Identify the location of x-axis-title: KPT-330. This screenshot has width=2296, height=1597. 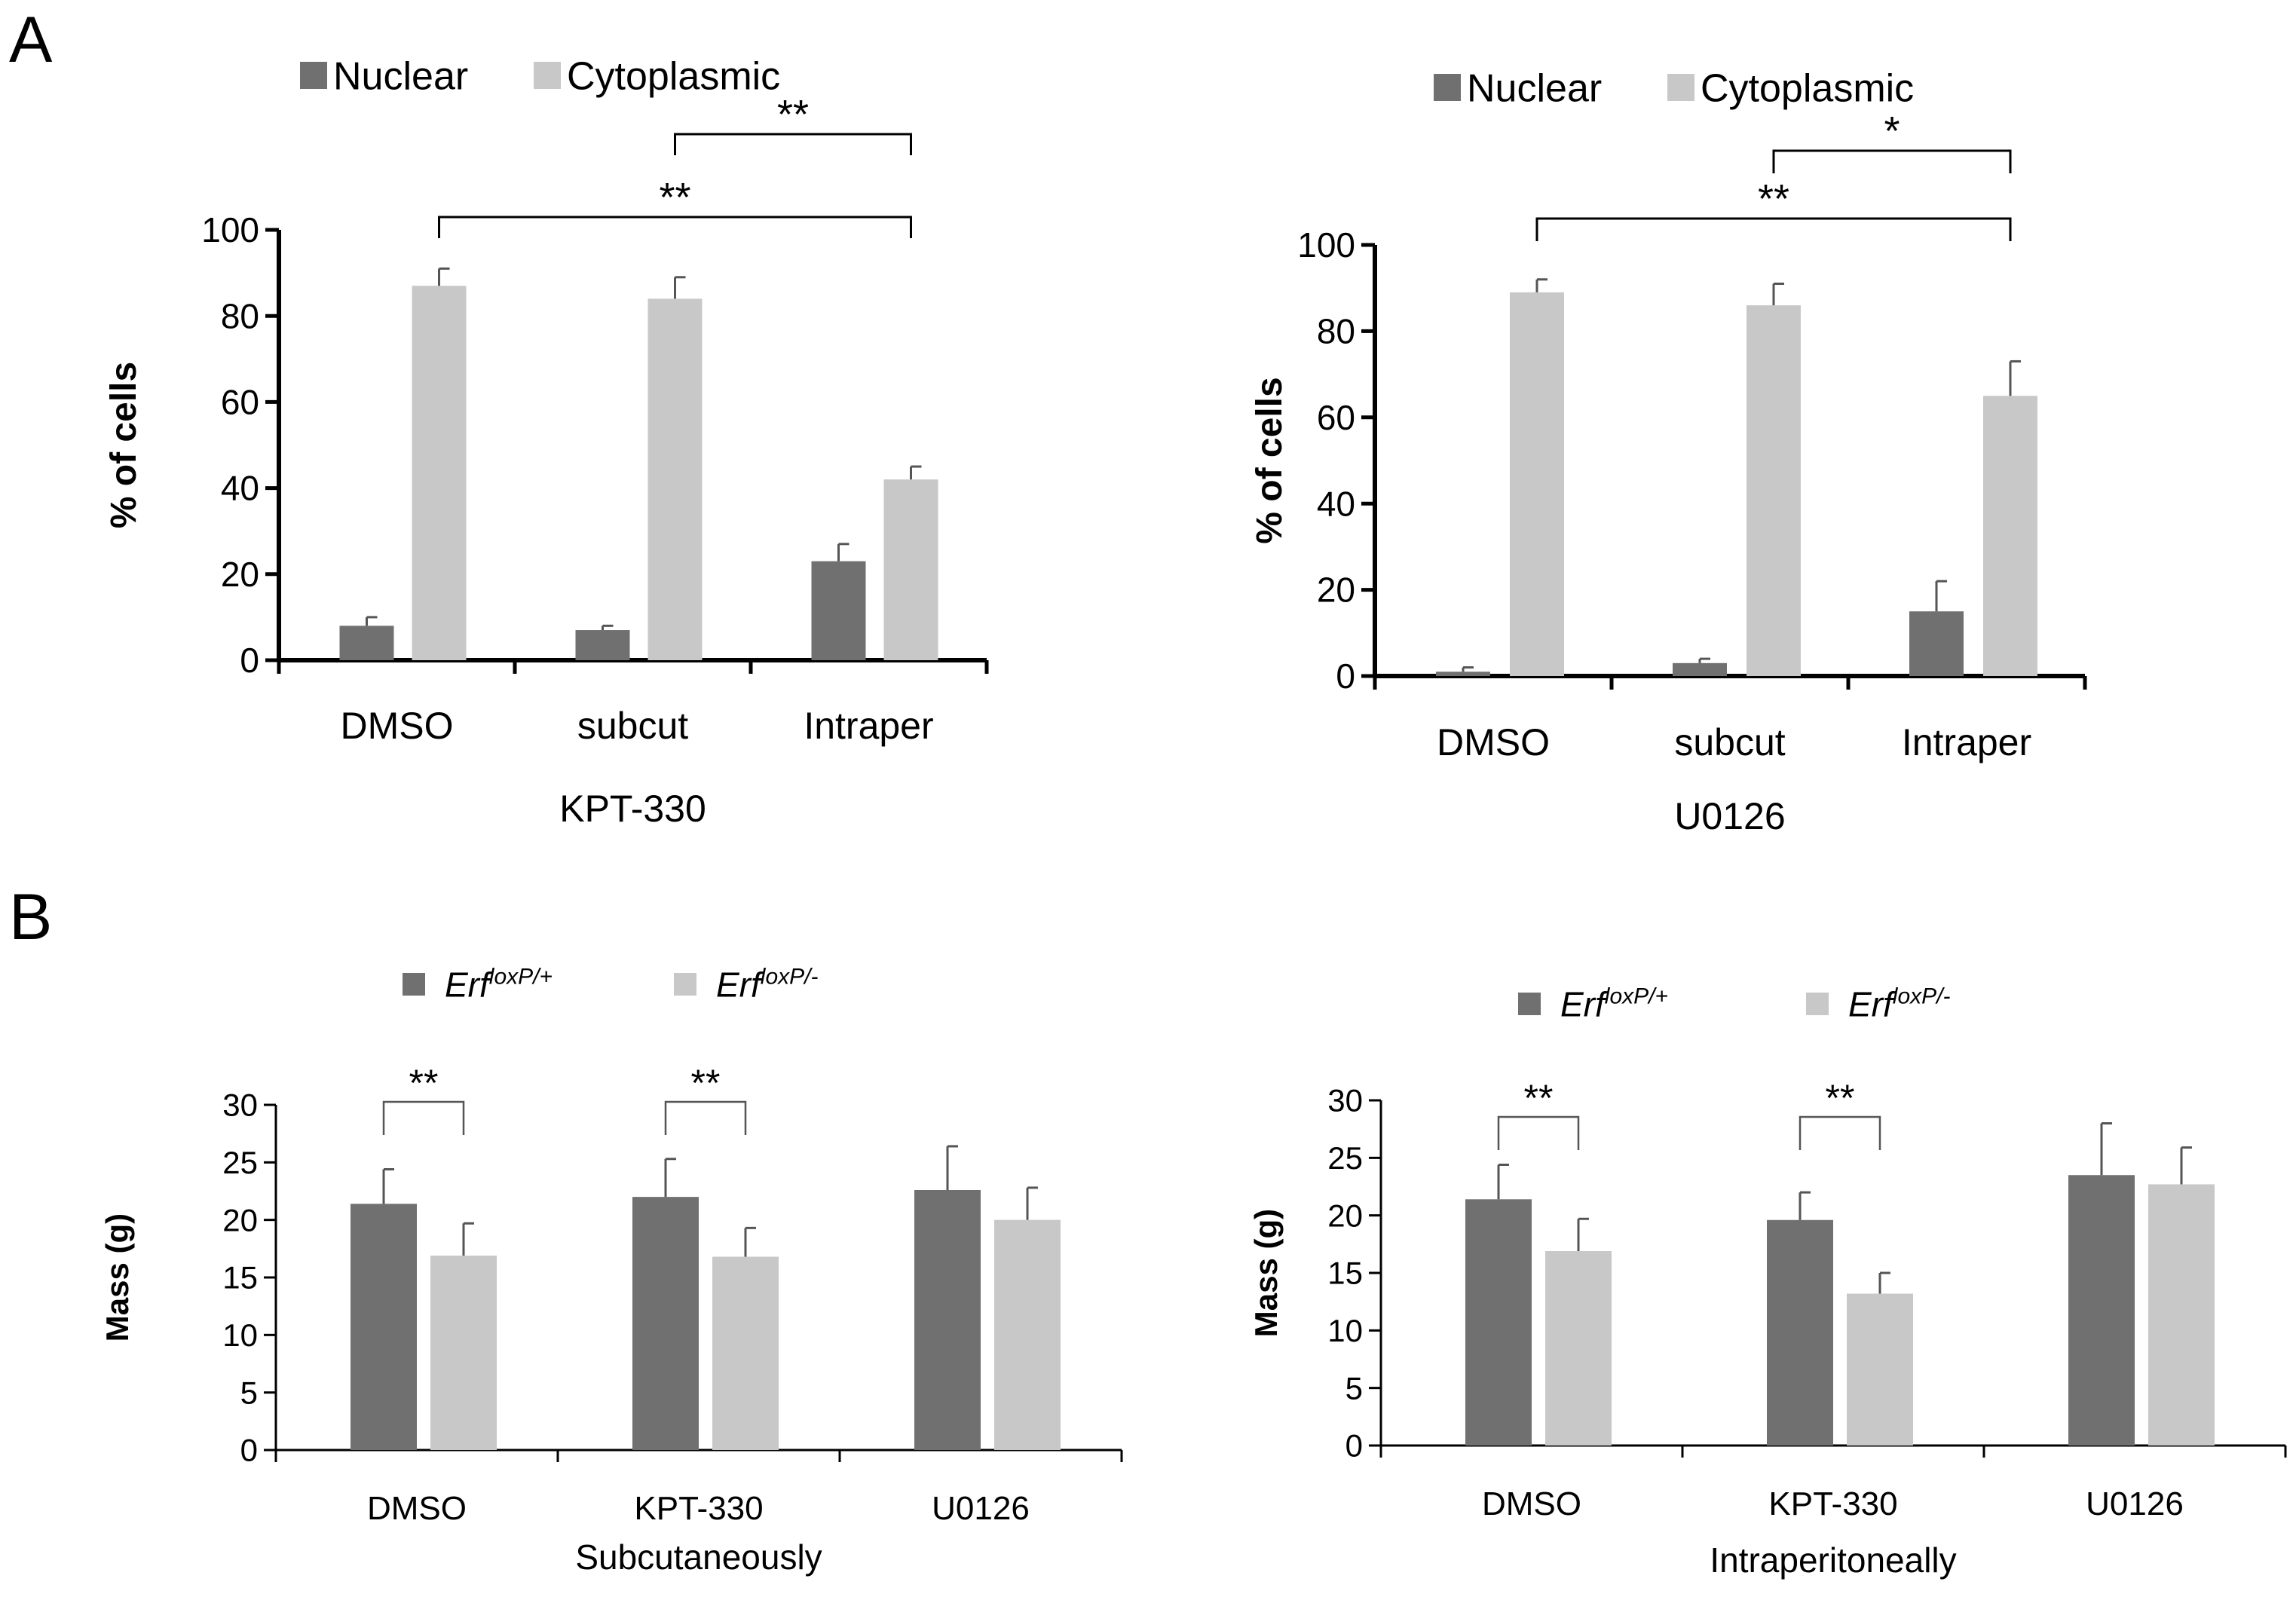
(632, 809).